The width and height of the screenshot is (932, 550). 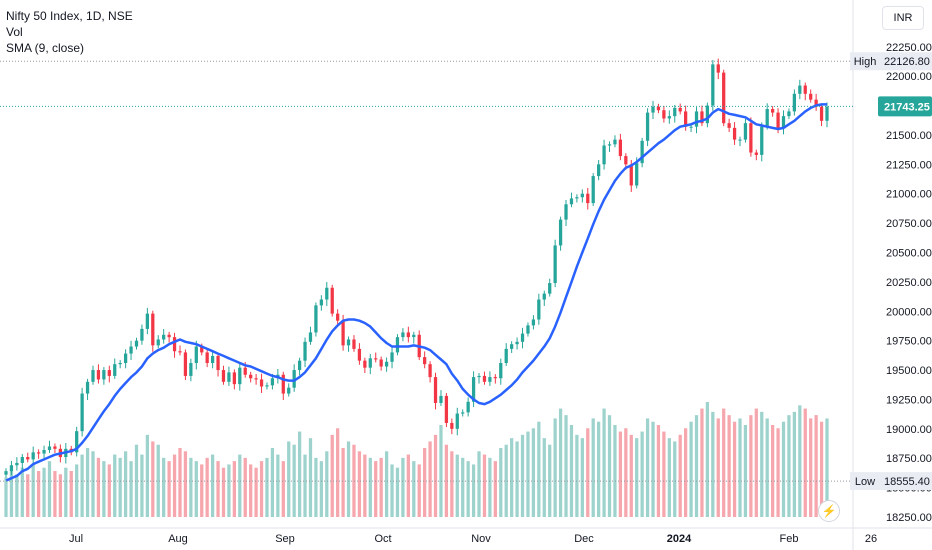 I want to click on y-tick-label: 19750.00, so click(x=909, y=342).